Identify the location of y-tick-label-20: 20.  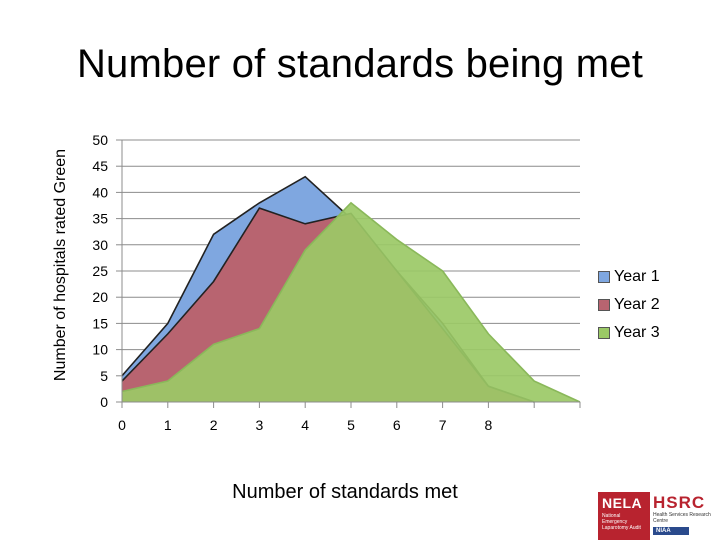
(100, 297).